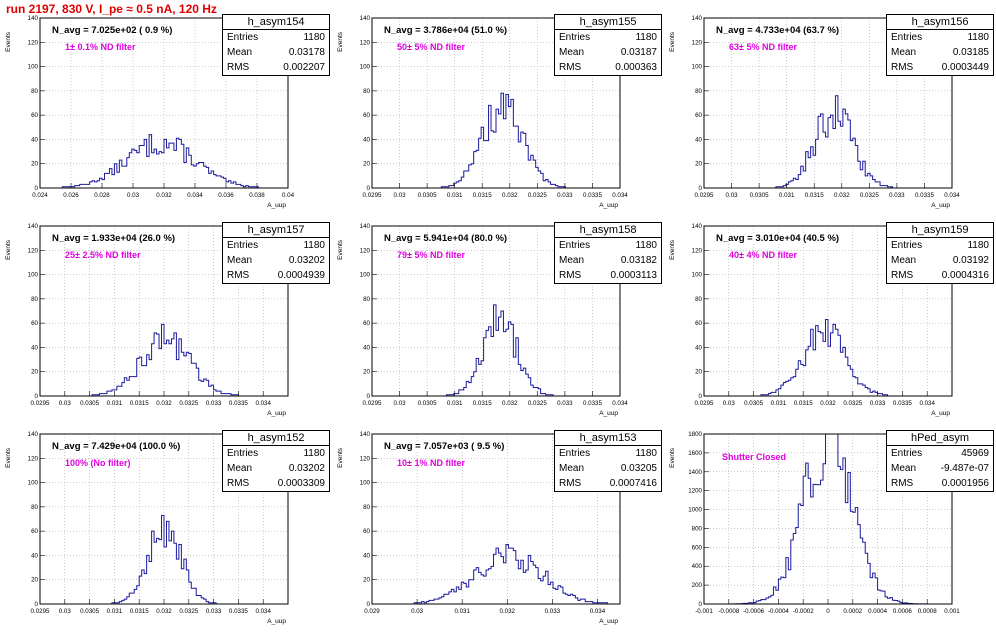  I want to click on x-tick-label: 0.0295, so click(372, 403).